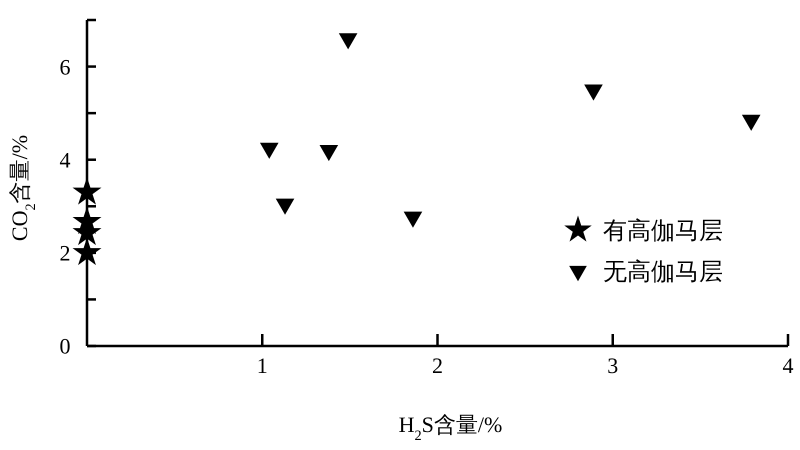 This screenshot has width=800, height=450. What do you see at coordinates (262, 365) in the screenshot?
I see `x-tick-label: 1` at bounding box center [262, 365].